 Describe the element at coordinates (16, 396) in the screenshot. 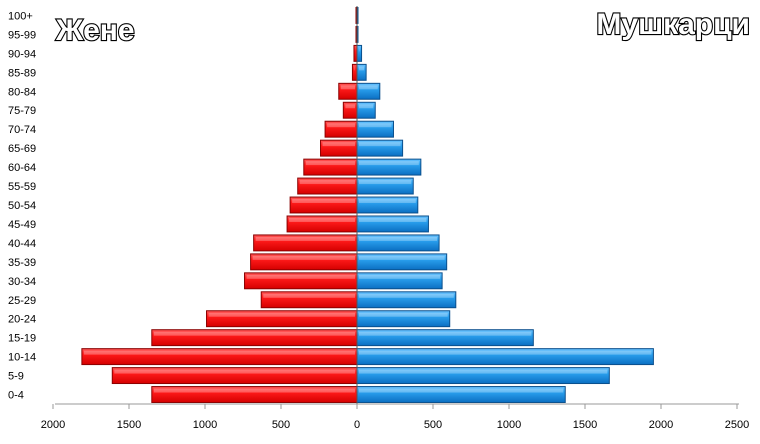

I see `age-label-0-4: 0-4` at that location.